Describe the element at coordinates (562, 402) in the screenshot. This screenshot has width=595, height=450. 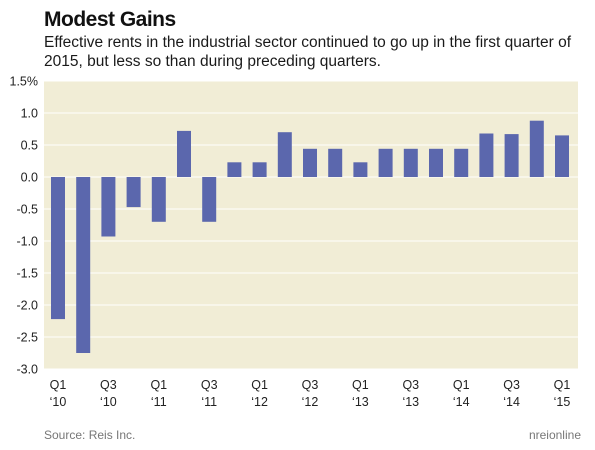
I see `x-tick-label-year: ‘15` at that location.